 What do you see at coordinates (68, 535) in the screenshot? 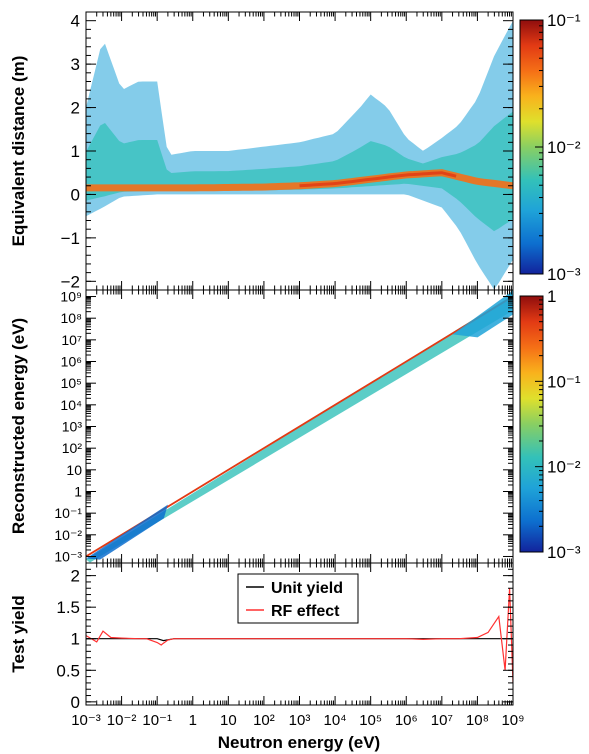
I see `y-tick-label: 10⁻²` at bounding box center [68, 535].